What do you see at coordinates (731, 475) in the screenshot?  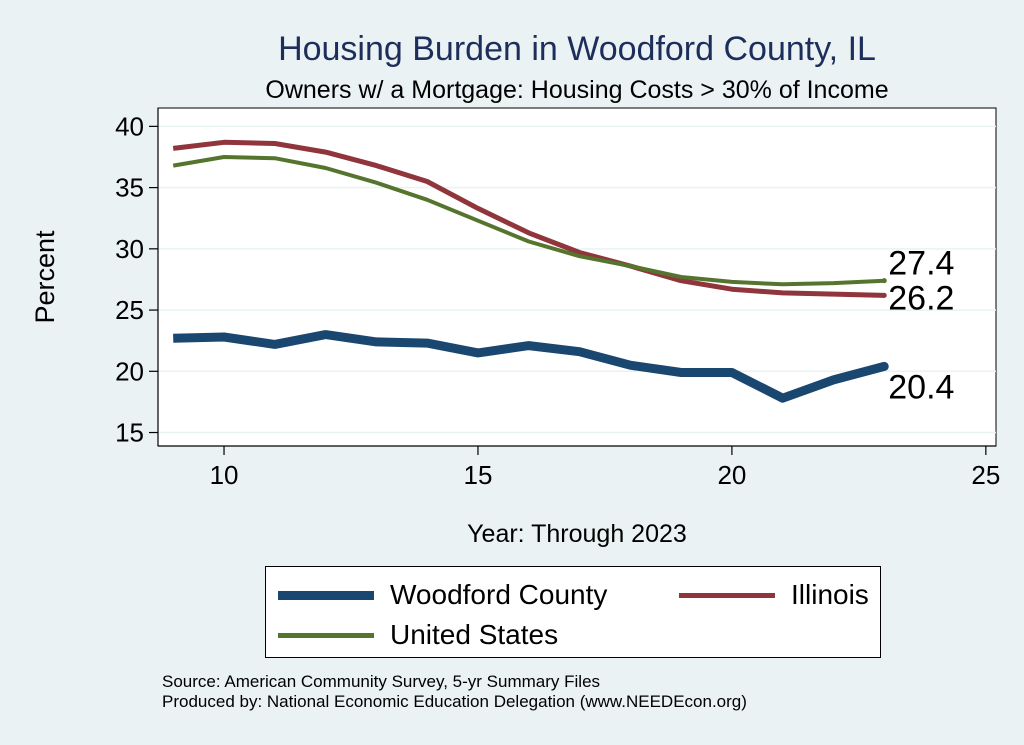 I see `x-tick-label: 20` at bounding box center [731, 475].